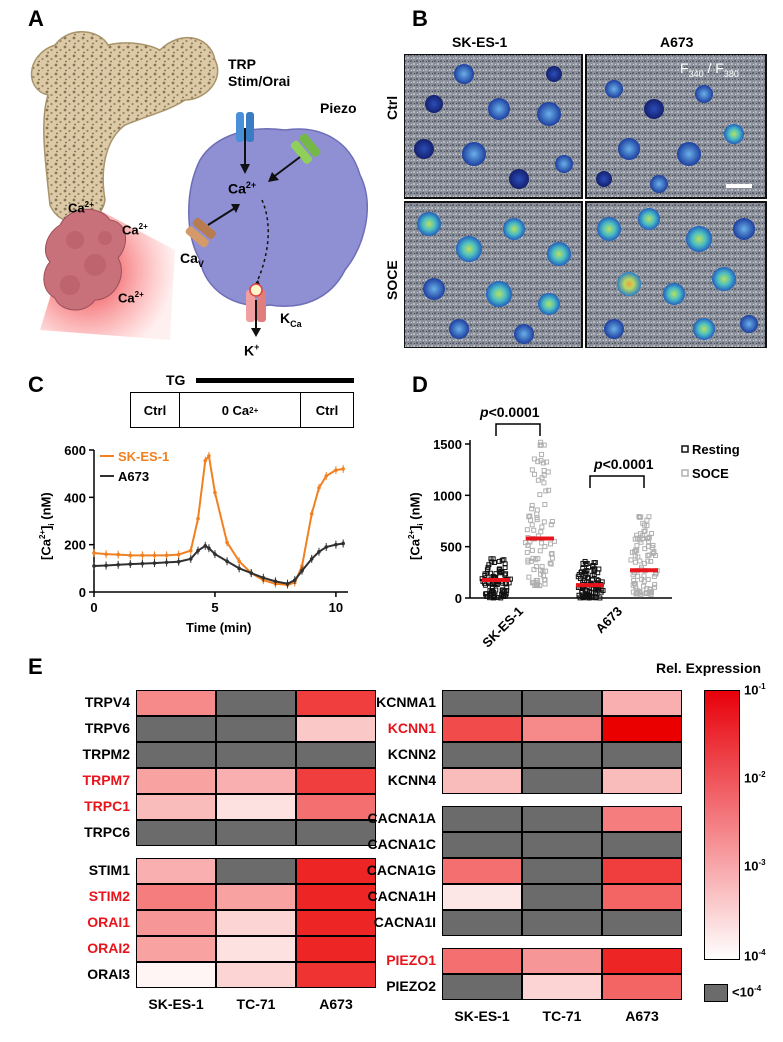  I want to click on cav-channel-icon, so click(200, 232).